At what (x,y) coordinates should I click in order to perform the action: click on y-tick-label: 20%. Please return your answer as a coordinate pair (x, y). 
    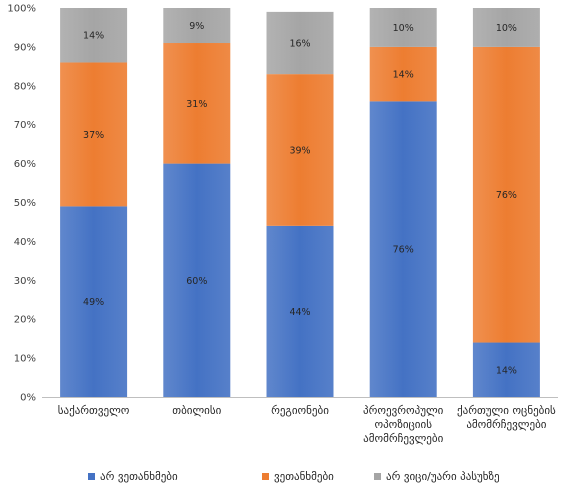
    Looking at the image, I should click on (25, 320).